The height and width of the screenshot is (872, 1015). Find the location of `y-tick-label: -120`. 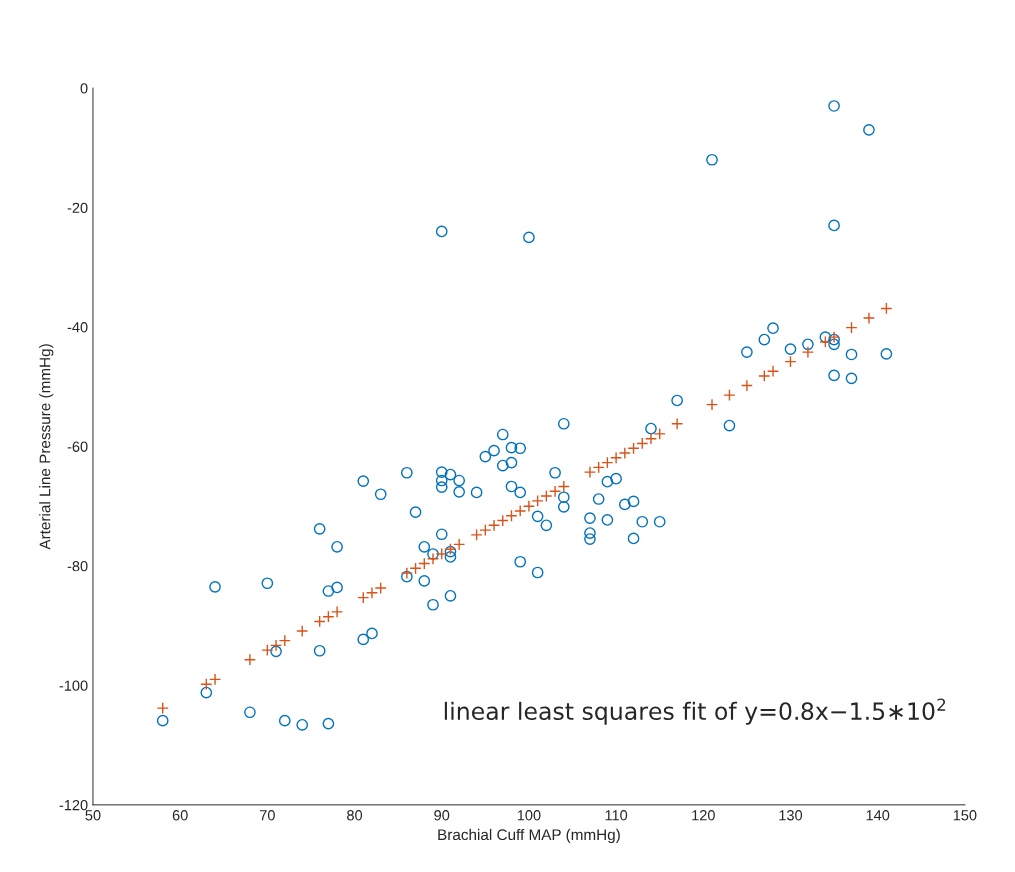

y-tick-label: -120 is located at coordinates (73, 805).